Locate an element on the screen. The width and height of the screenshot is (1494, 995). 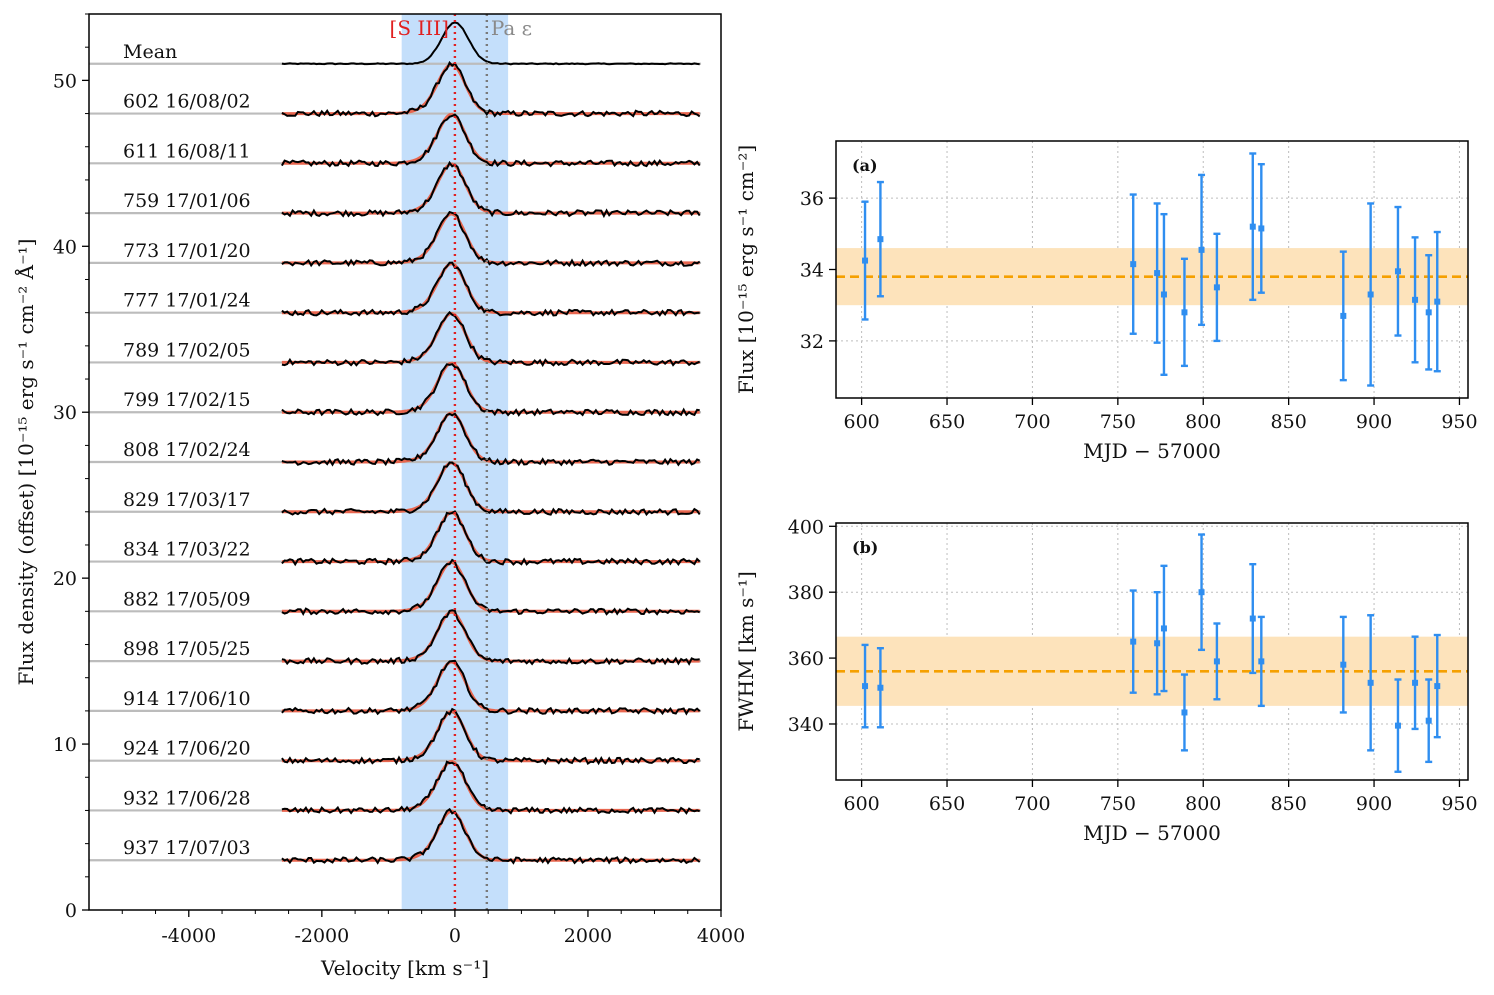
row-label-1: 602 16/08/02 is located at coordinates (187, 102).